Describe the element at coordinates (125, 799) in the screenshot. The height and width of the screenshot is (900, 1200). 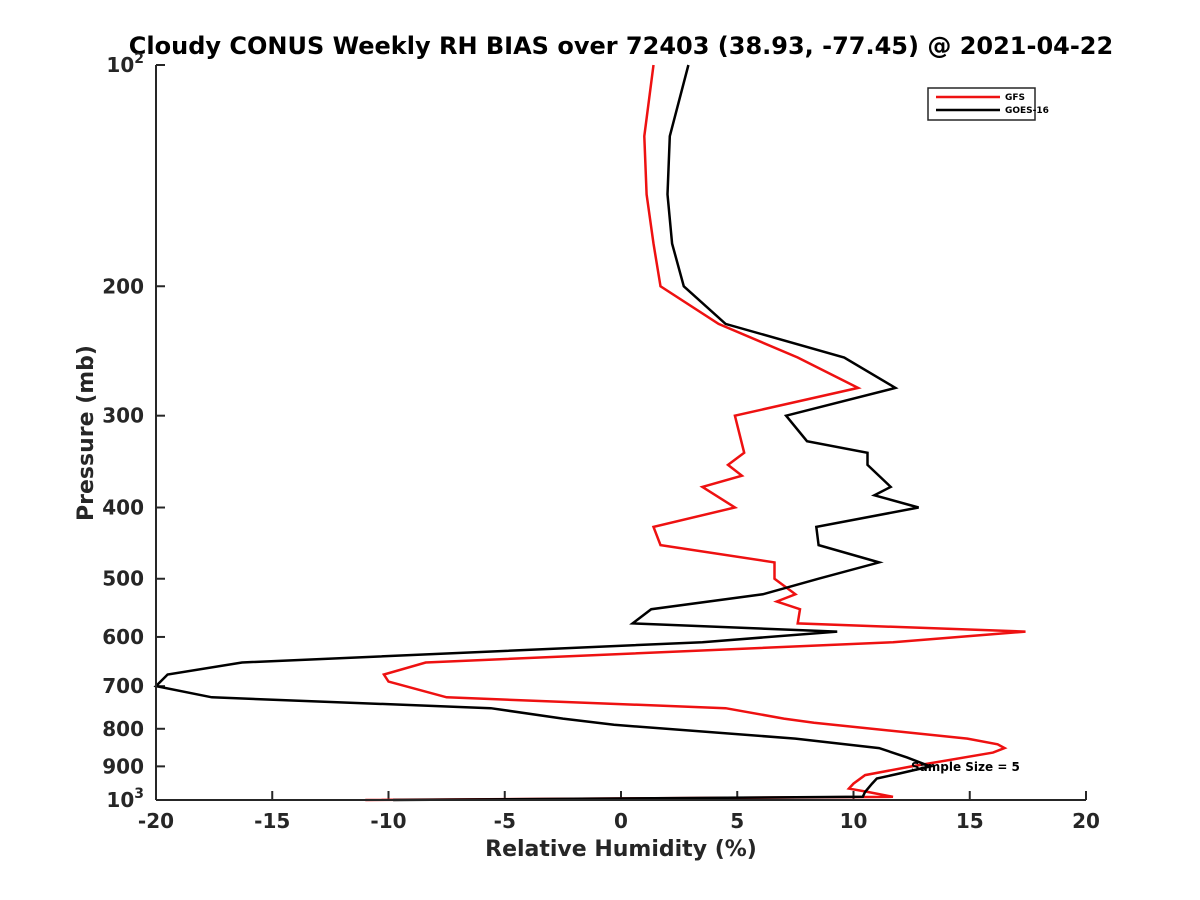
I see `y-tick-label: 10³` at that location.